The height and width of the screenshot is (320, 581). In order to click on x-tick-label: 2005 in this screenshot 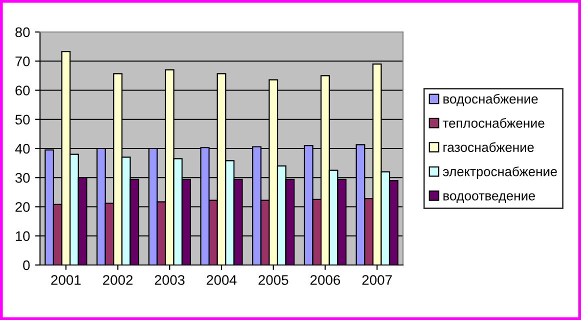, I will do `click(273, 280)`.